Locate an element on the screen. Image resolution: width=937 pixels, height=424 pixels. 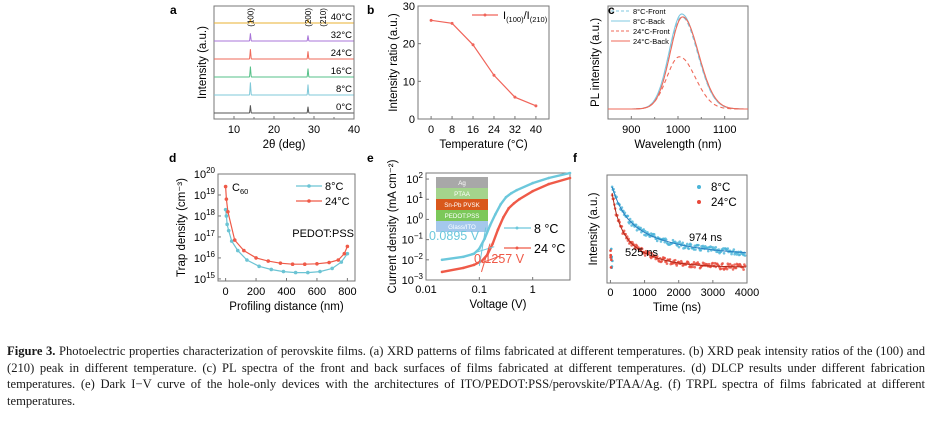
legend-label: 8°C is located at coordinates (334, 187).